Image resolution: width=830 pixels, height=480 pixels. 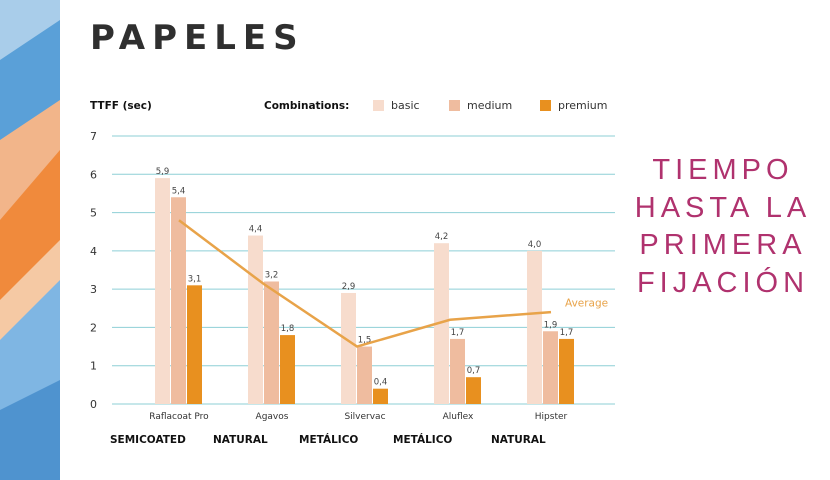 I want to click on data-label: 5,4, so click(x=179, y=191).